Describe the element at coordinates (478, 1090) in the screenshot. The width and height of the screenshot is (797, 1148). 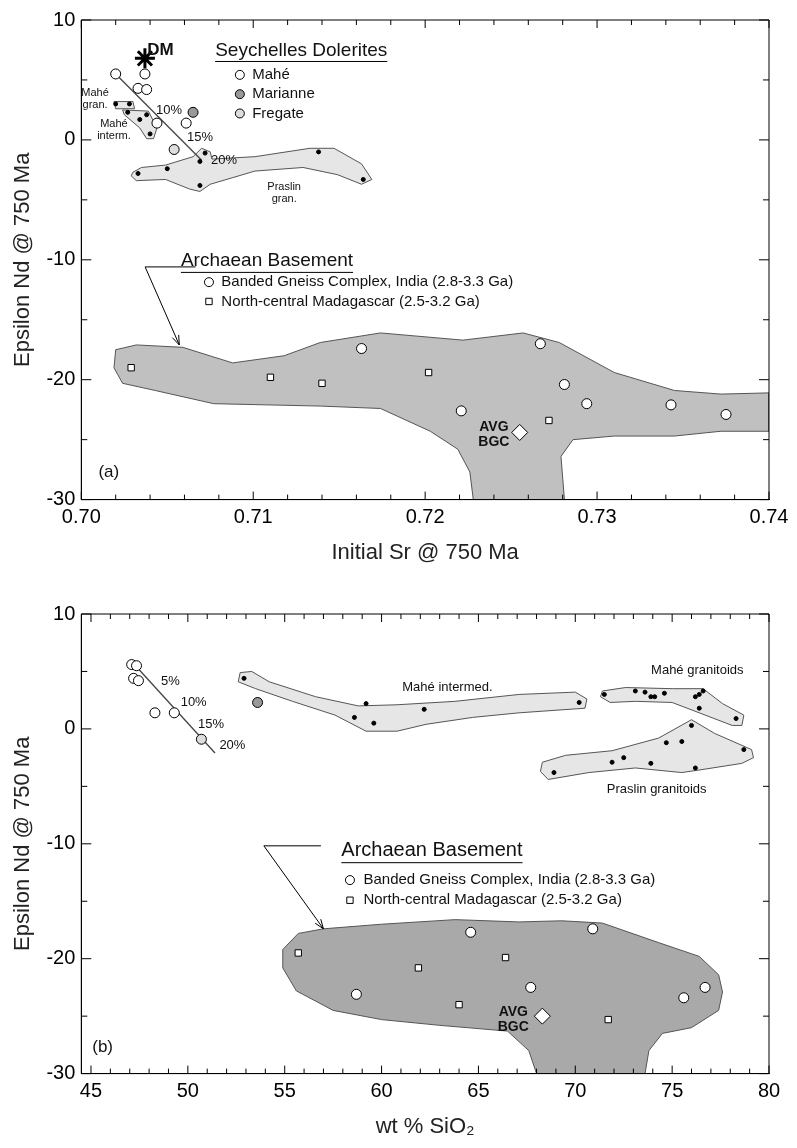
I see `x-tick-label: 65` at that location.